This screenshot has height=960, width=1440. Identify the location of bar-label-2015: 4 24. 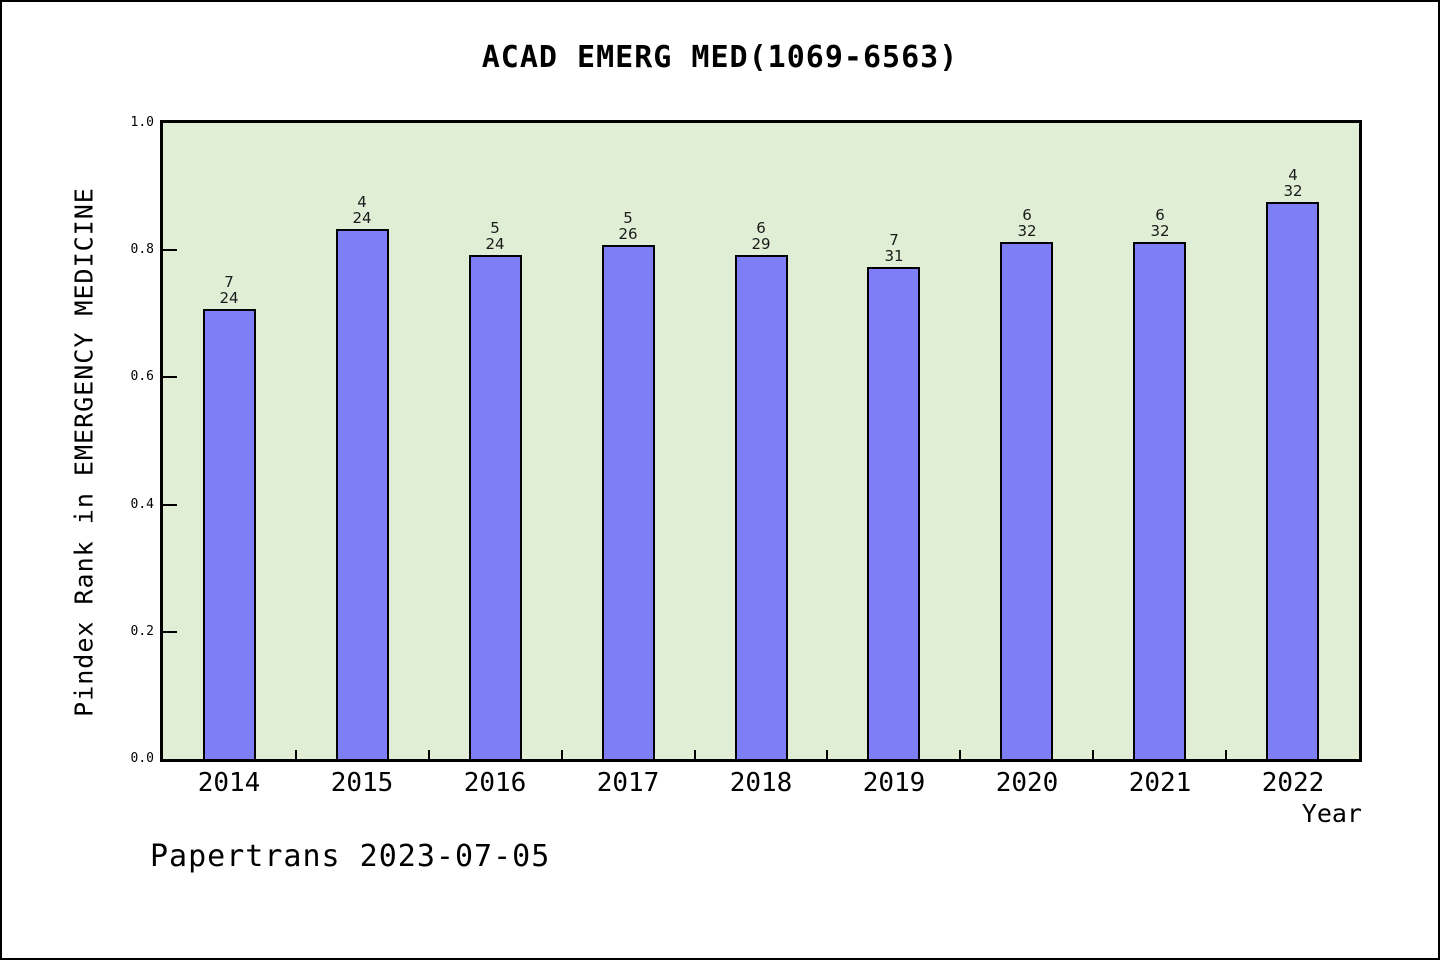
(362, 210).